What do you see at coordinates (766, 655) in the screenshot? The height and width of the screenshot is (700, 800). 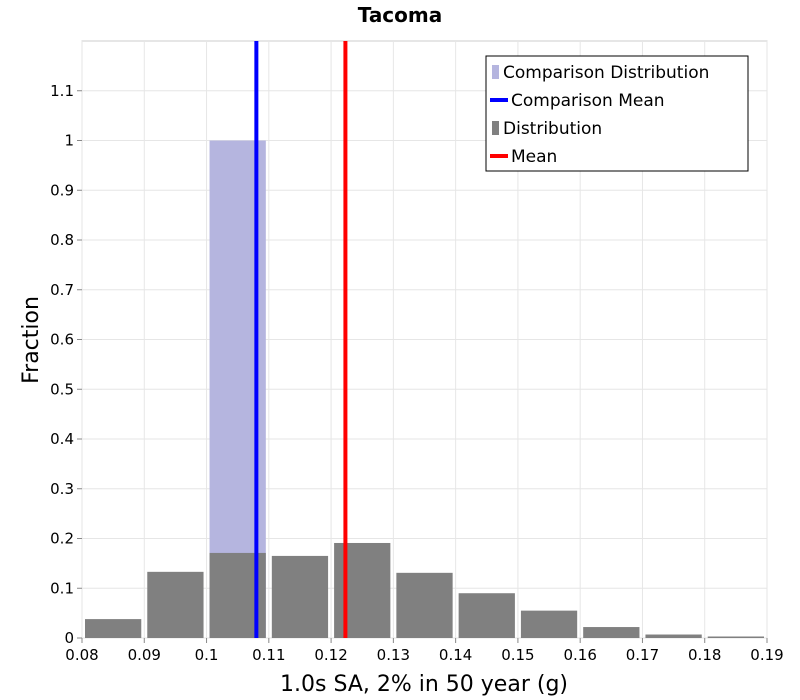 I see `x-tick-label-11: 0.19` at bounding box center [766, 655].